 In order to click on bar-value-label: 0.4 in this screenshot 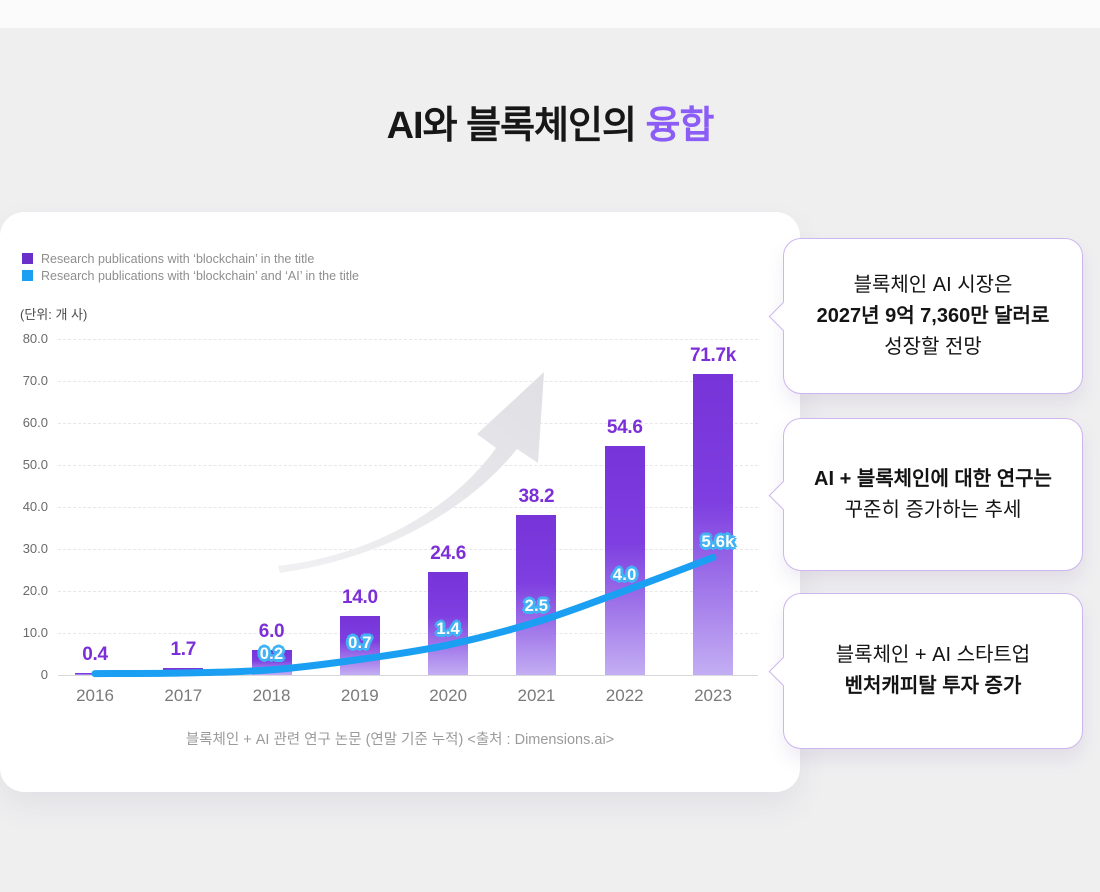, I will do `click(95, 654)`.